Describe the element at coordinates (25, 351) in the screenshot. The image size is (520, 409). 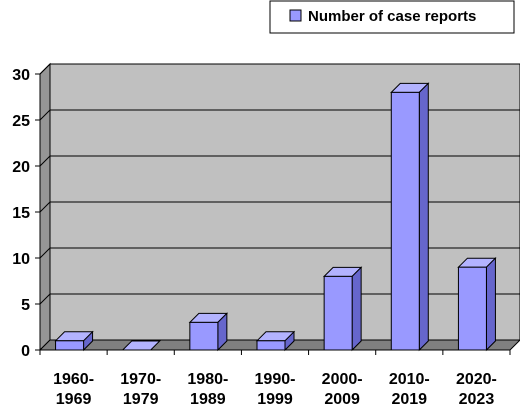
I see `y-tick-label: 0` at that location.